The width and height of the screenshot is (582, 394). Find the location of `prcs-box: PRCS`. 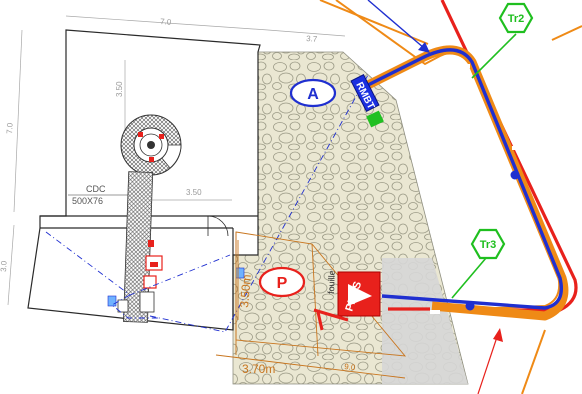

prcs-box: PRCS is located at coordinates (347, 301).